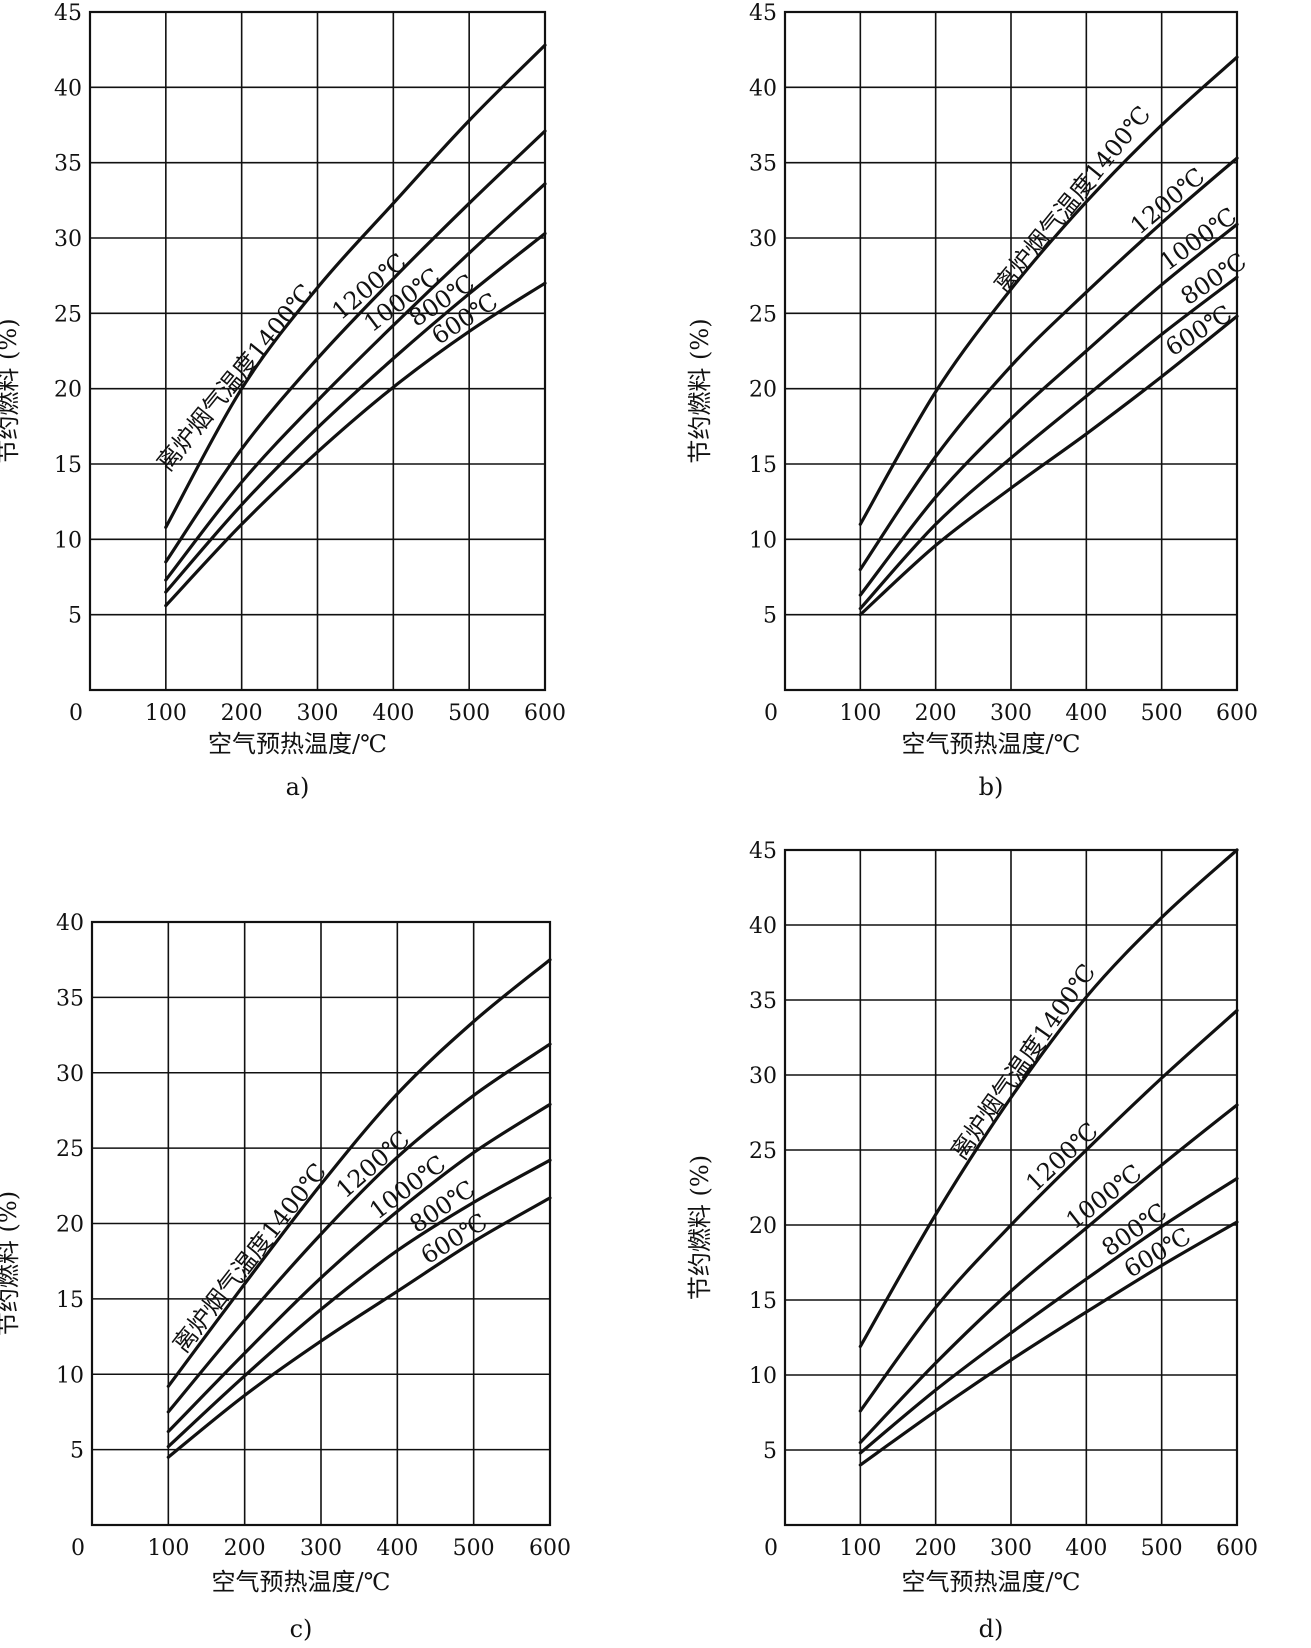 The image size is (1311, 1648). I want to click on series-label: 1200℃, so click(1061, 1157).